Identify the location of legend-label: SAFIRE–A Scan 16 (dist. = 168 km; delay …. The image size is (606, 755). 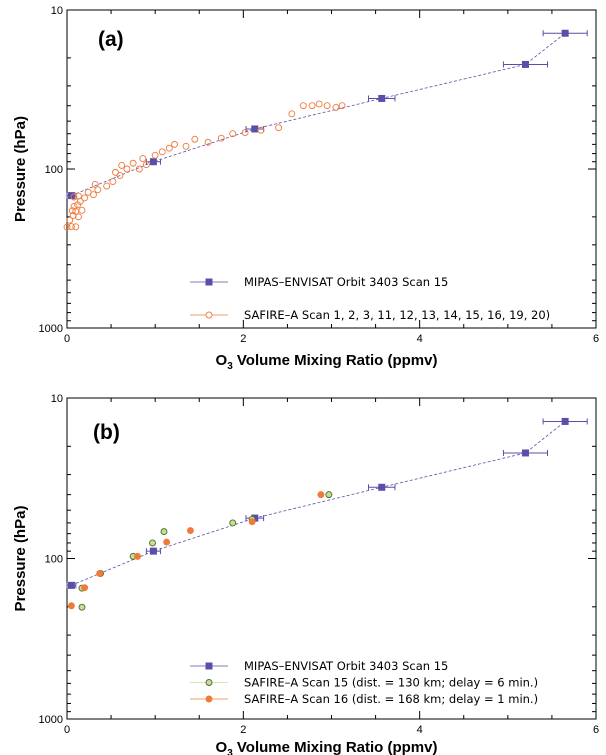
(391, 699).